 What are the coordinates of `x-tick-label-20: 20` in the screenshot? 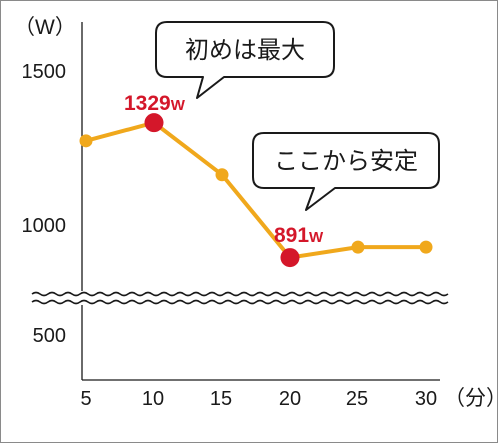 It's located at (290, 399).